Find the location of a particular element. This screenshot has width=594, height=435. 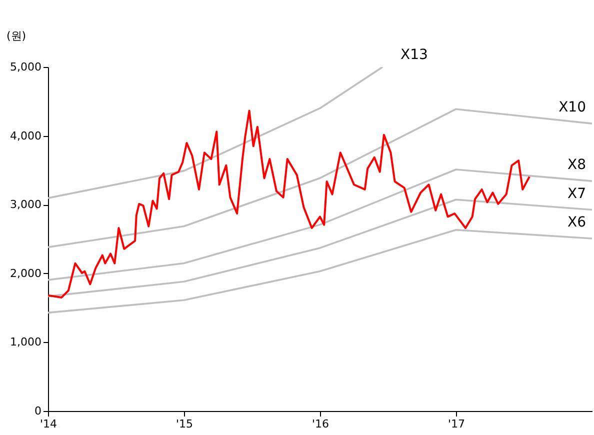

x-tick-label: '17 is located at coordinates (457, 424).